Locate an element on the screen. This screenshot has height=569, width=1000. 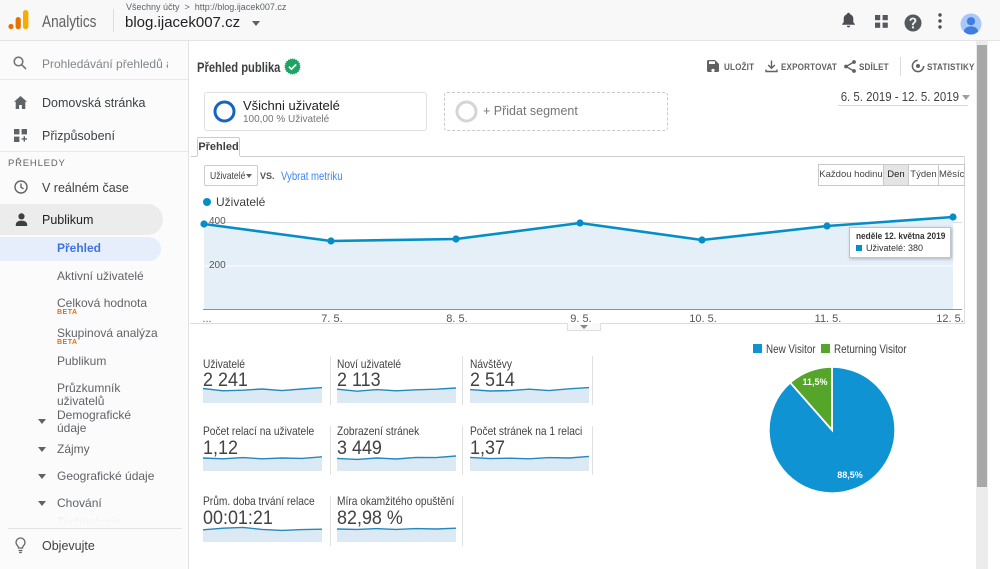
svg-text: 11,5% is located at coordinates (814, 382).